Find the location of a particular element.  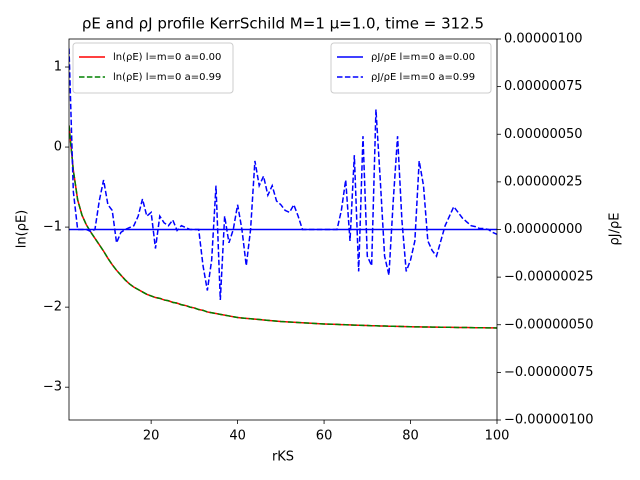

legend-label: ln(ρE) l=m=0 a=0.99 is located at coordinates (167, 77).